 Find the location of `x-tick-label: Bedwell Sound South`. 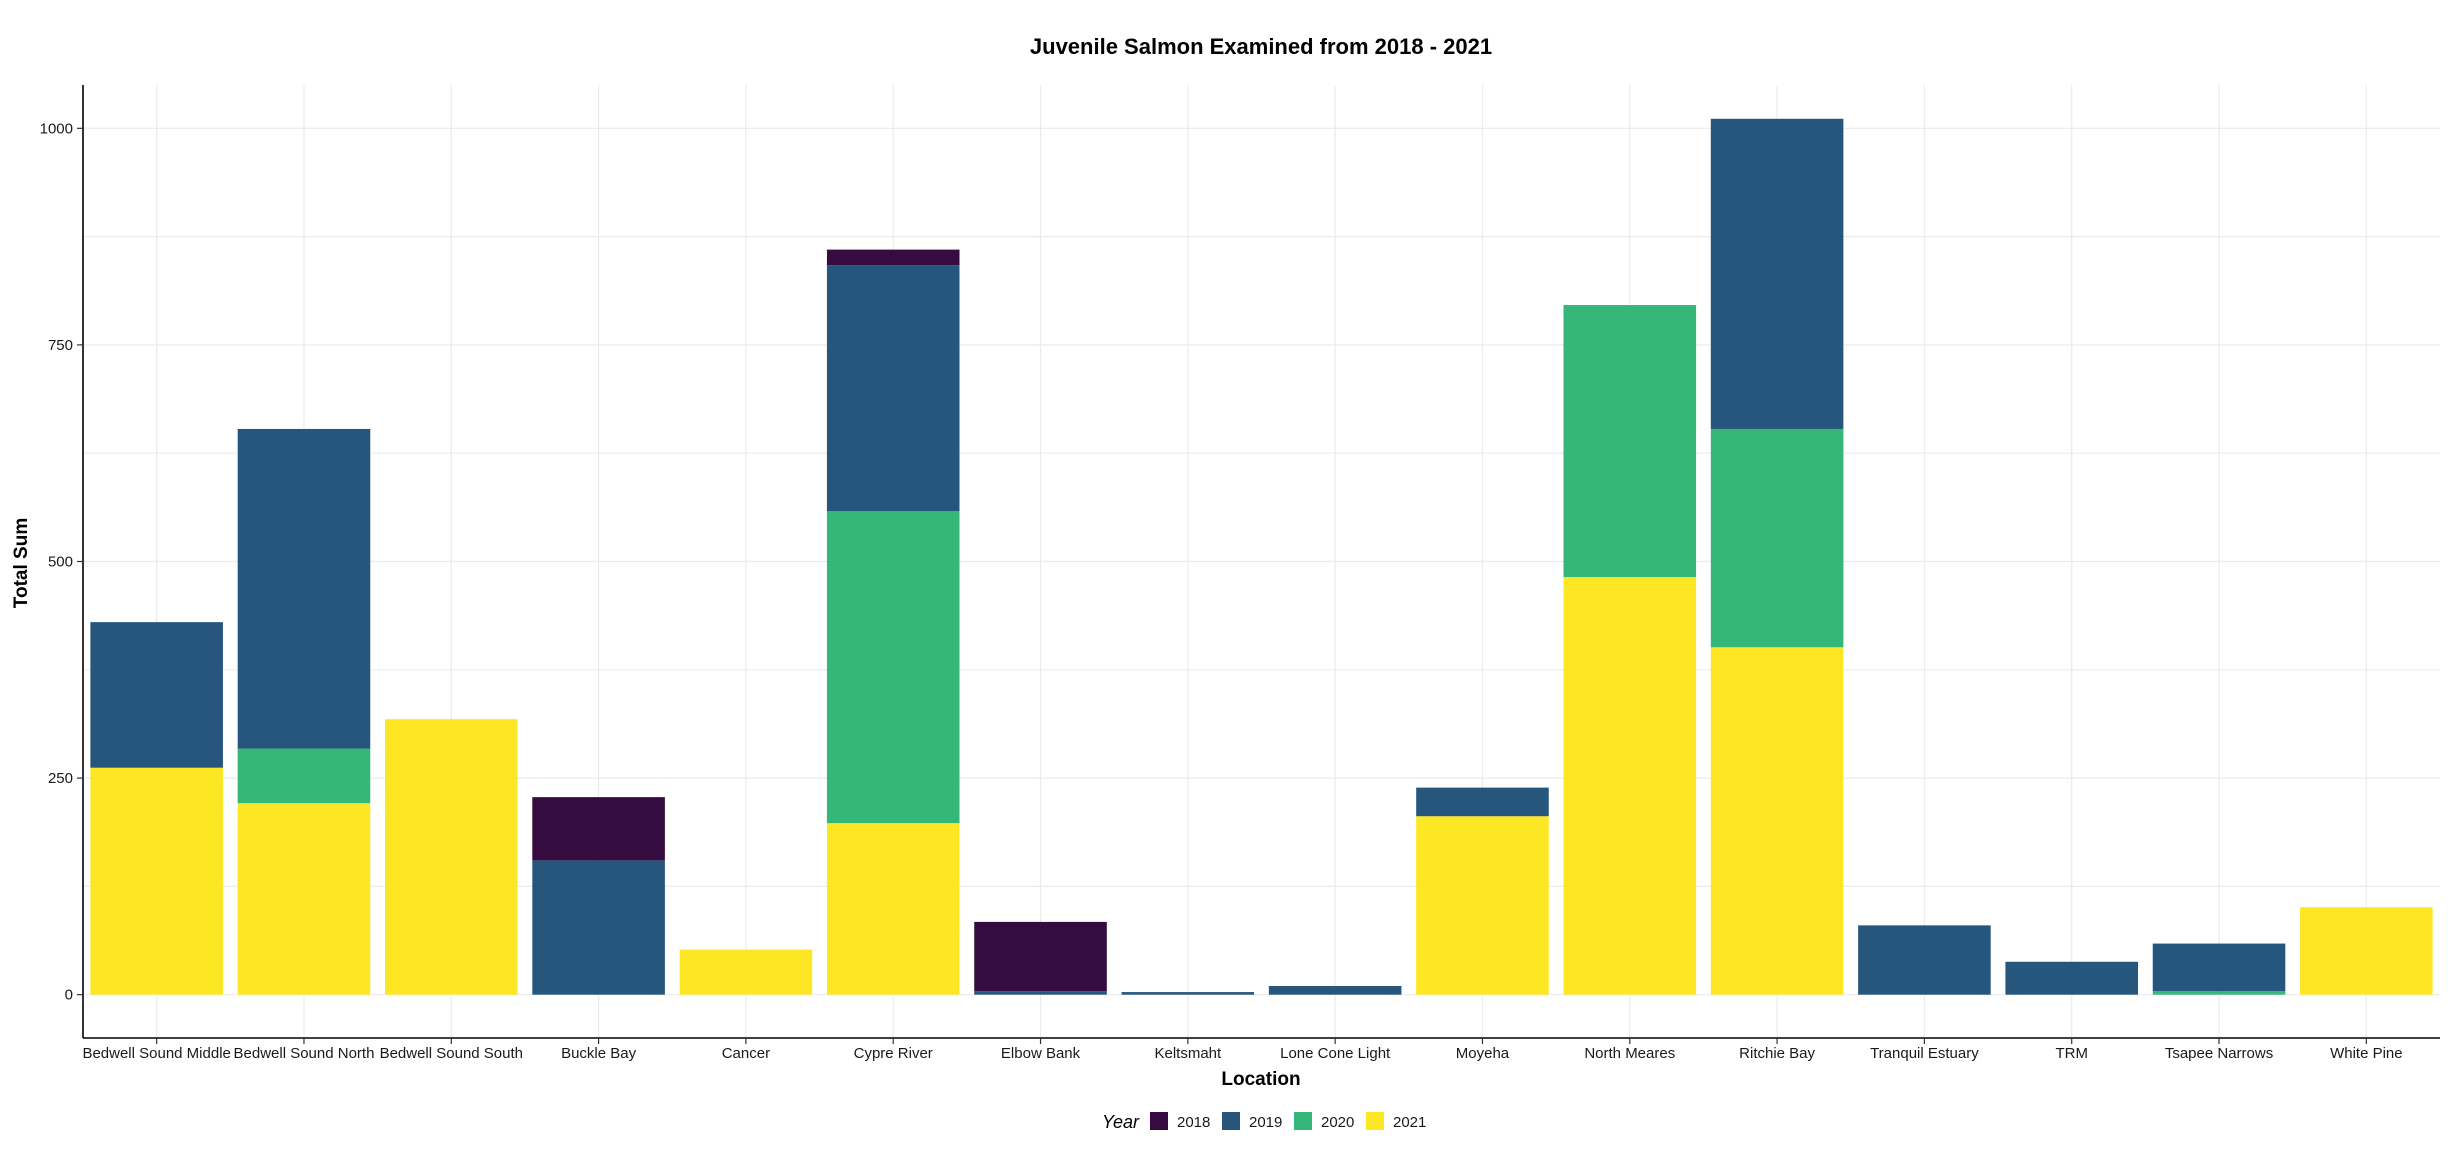

x-tick-label: Bedwell Sound South is located at coordinates (451, 1053).